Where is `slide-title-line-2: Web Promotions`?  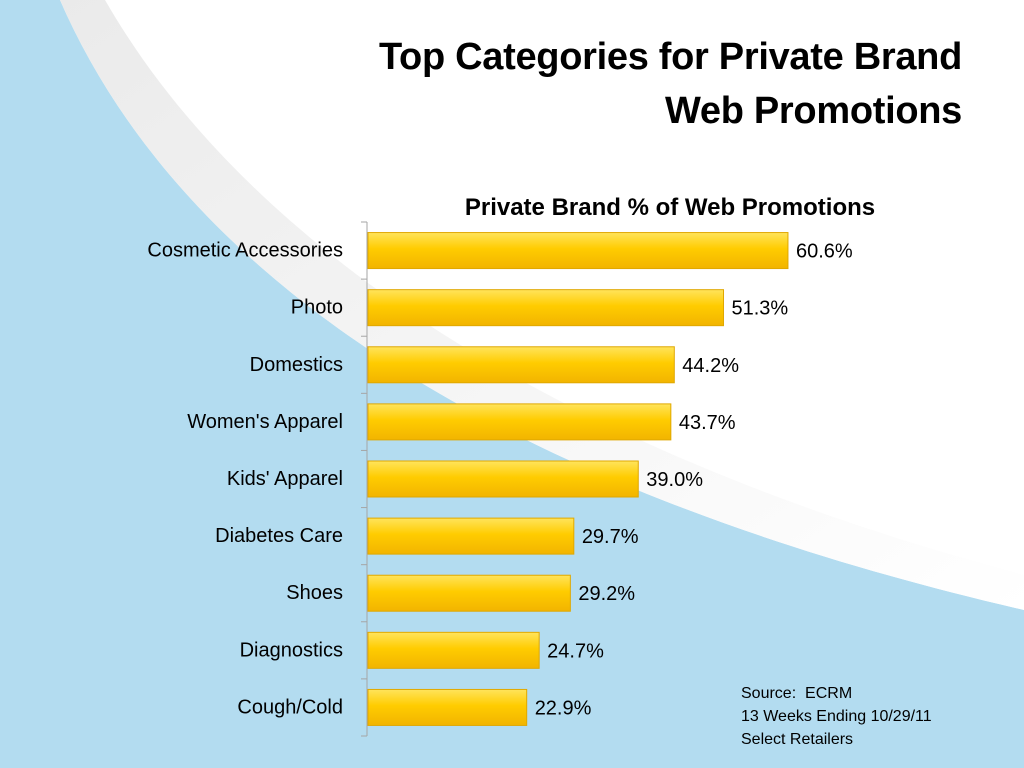 slide-title-line-2: Web Promotions is located at coordinates (813, 111).